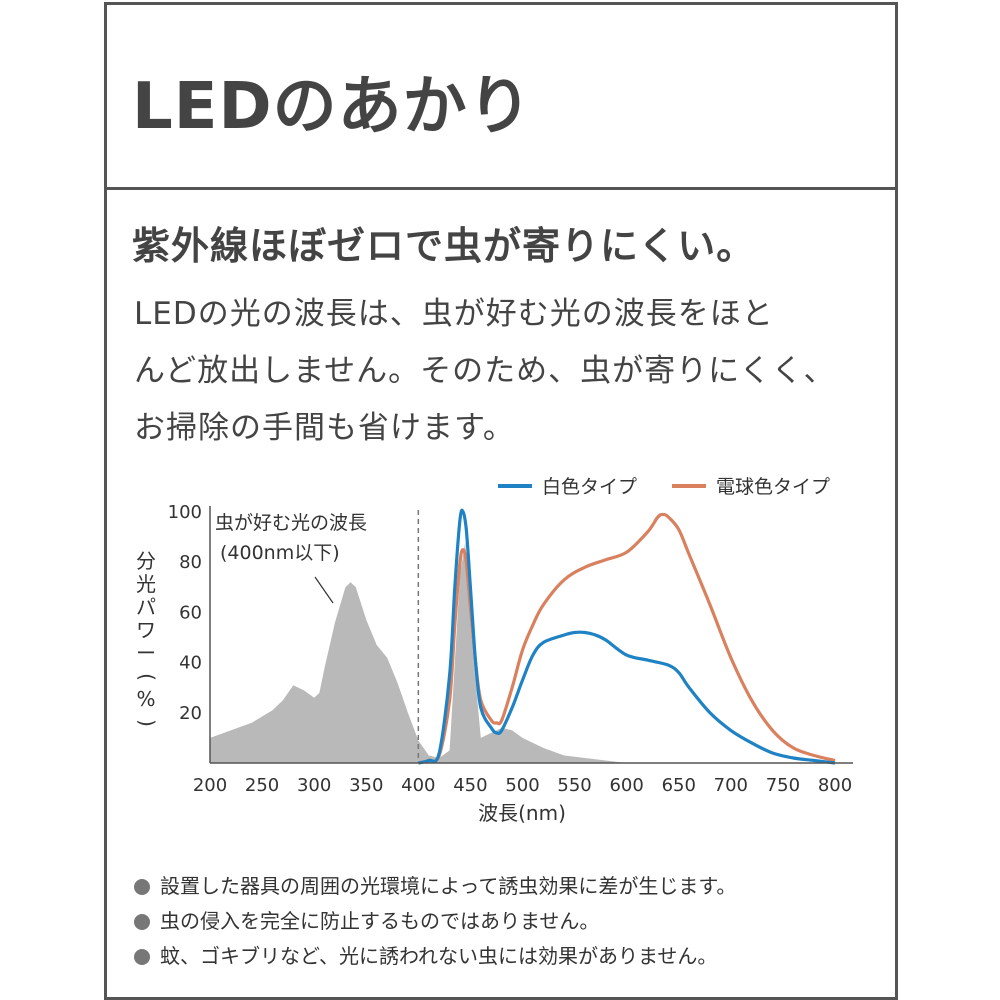 This screenshot has height=1000, width=1000. Describe the element at coordinates (366, 785) in the screenshot. I see `x-tick-label: 350` at that location.